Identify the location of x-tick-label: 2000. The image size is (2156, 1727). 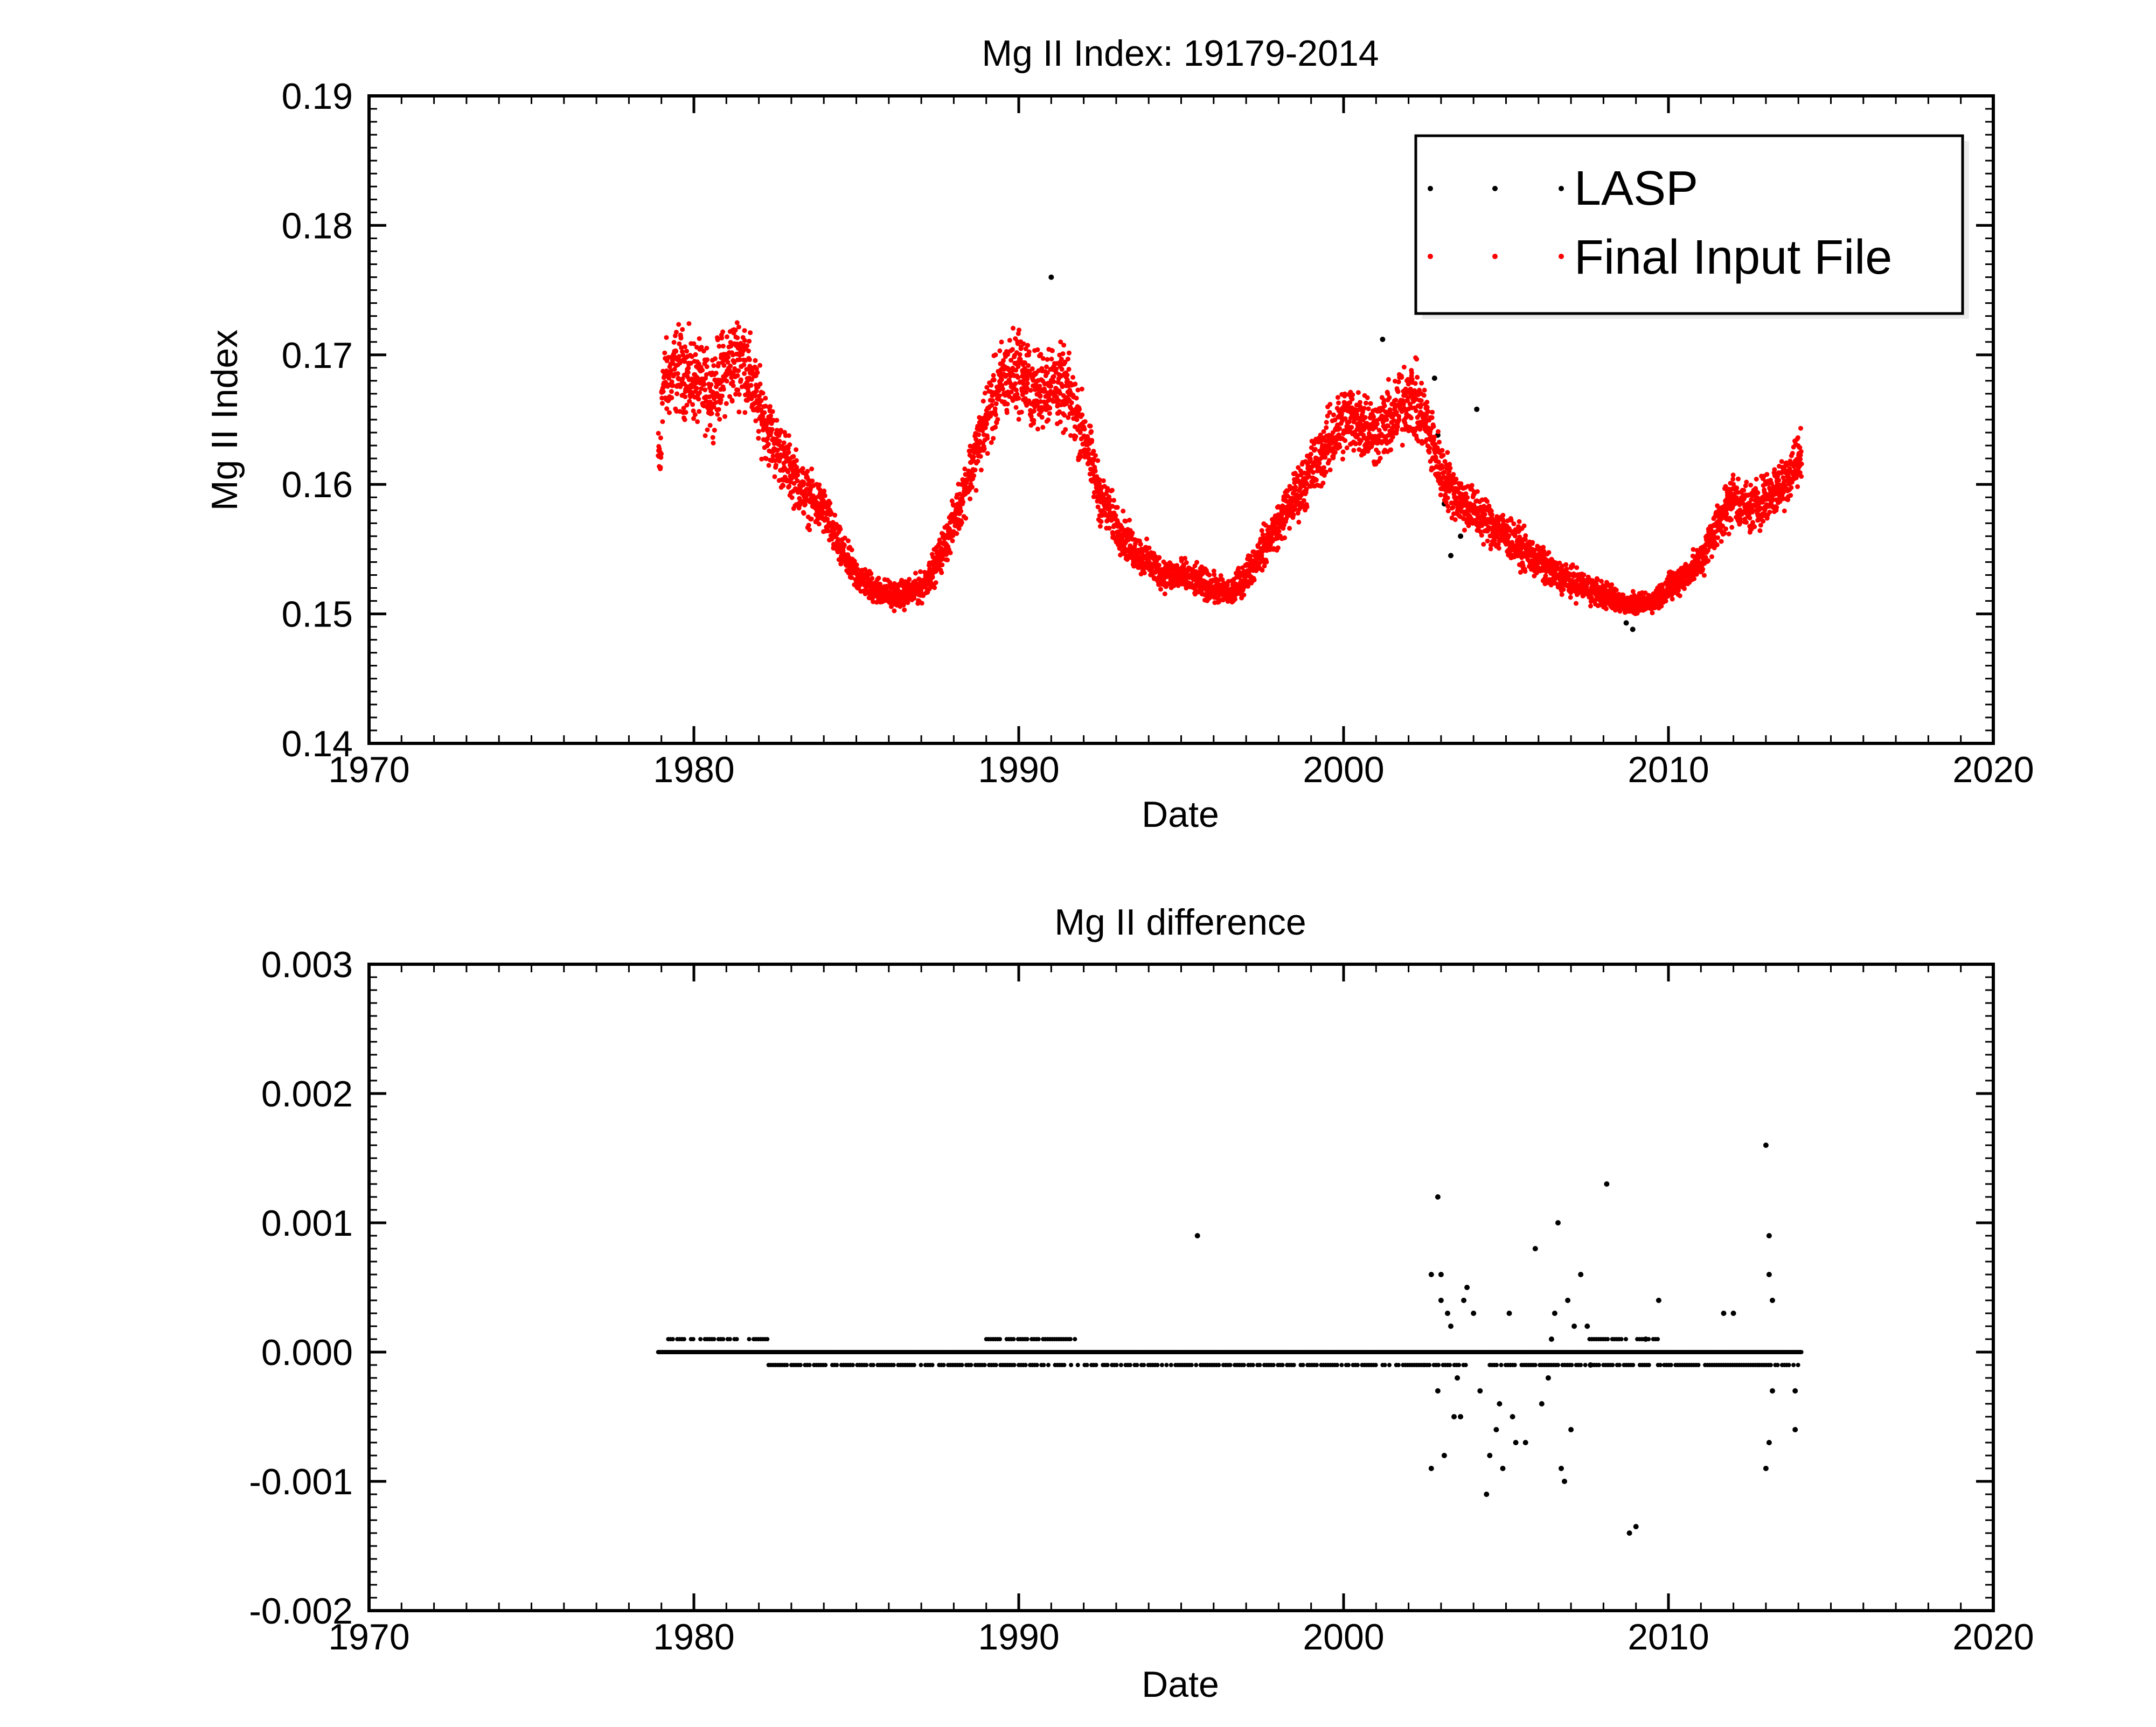
(1344, 769).